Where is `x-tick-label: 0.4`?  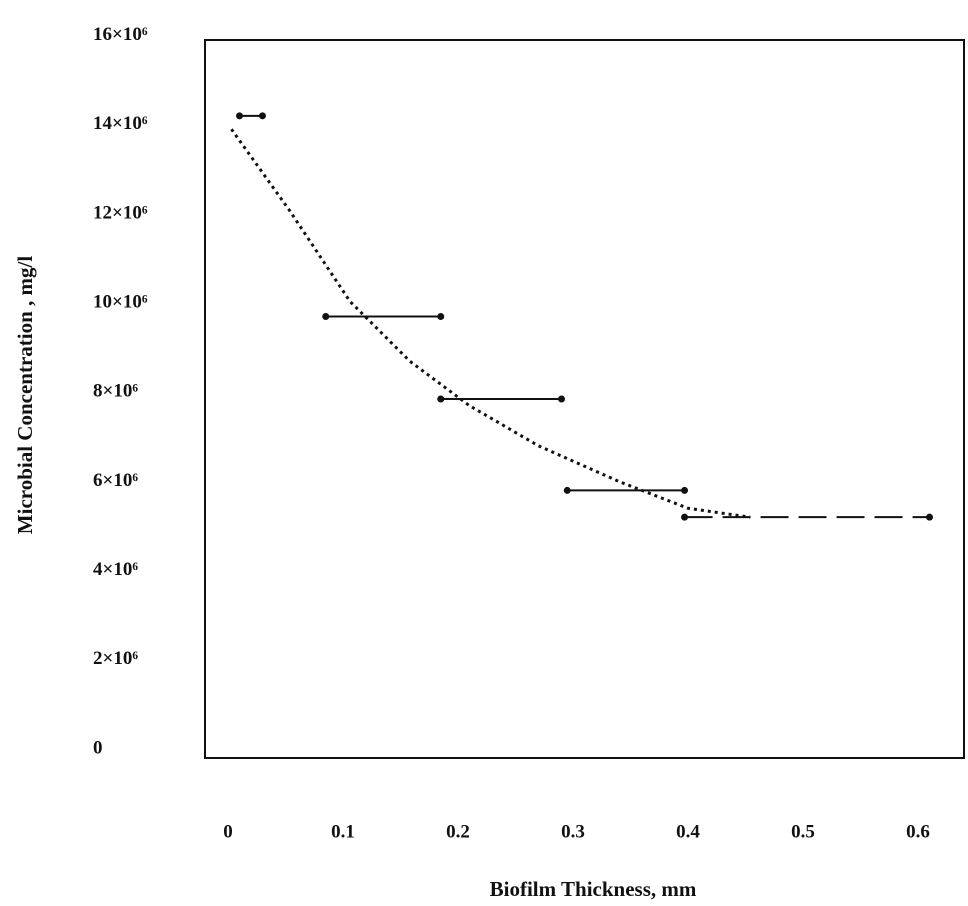
x-tick-label: 0.4 is located at coordinates (688, 831).